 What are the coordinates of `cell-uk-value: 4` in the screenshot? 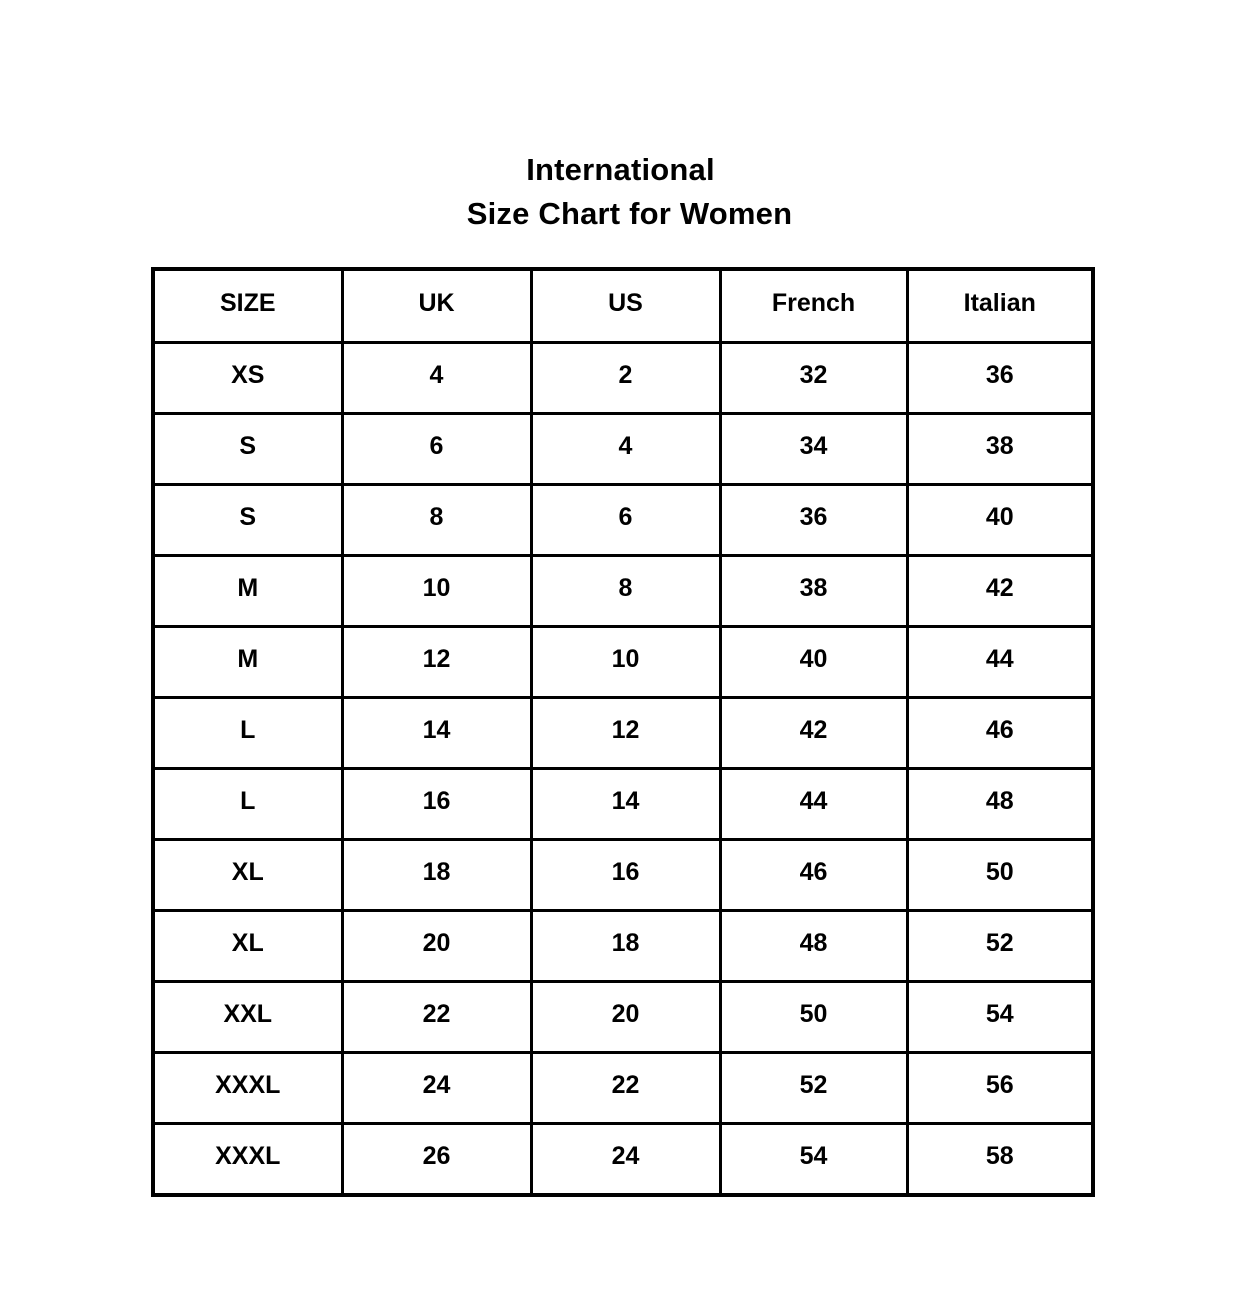 It's located at (436, 374).